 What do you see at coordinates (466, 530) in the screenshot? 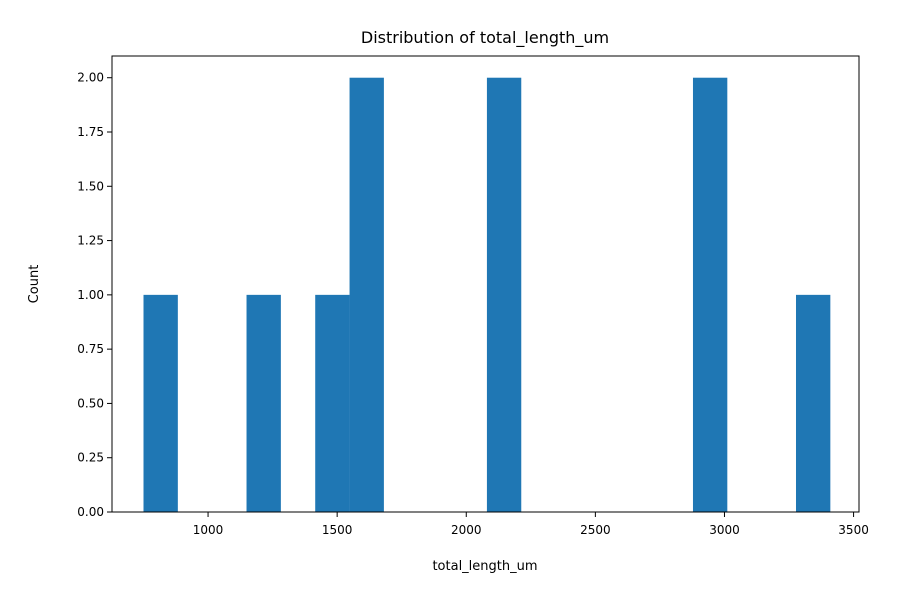
I see `x-tick-label: 2000` at bounding box center [466, 530].